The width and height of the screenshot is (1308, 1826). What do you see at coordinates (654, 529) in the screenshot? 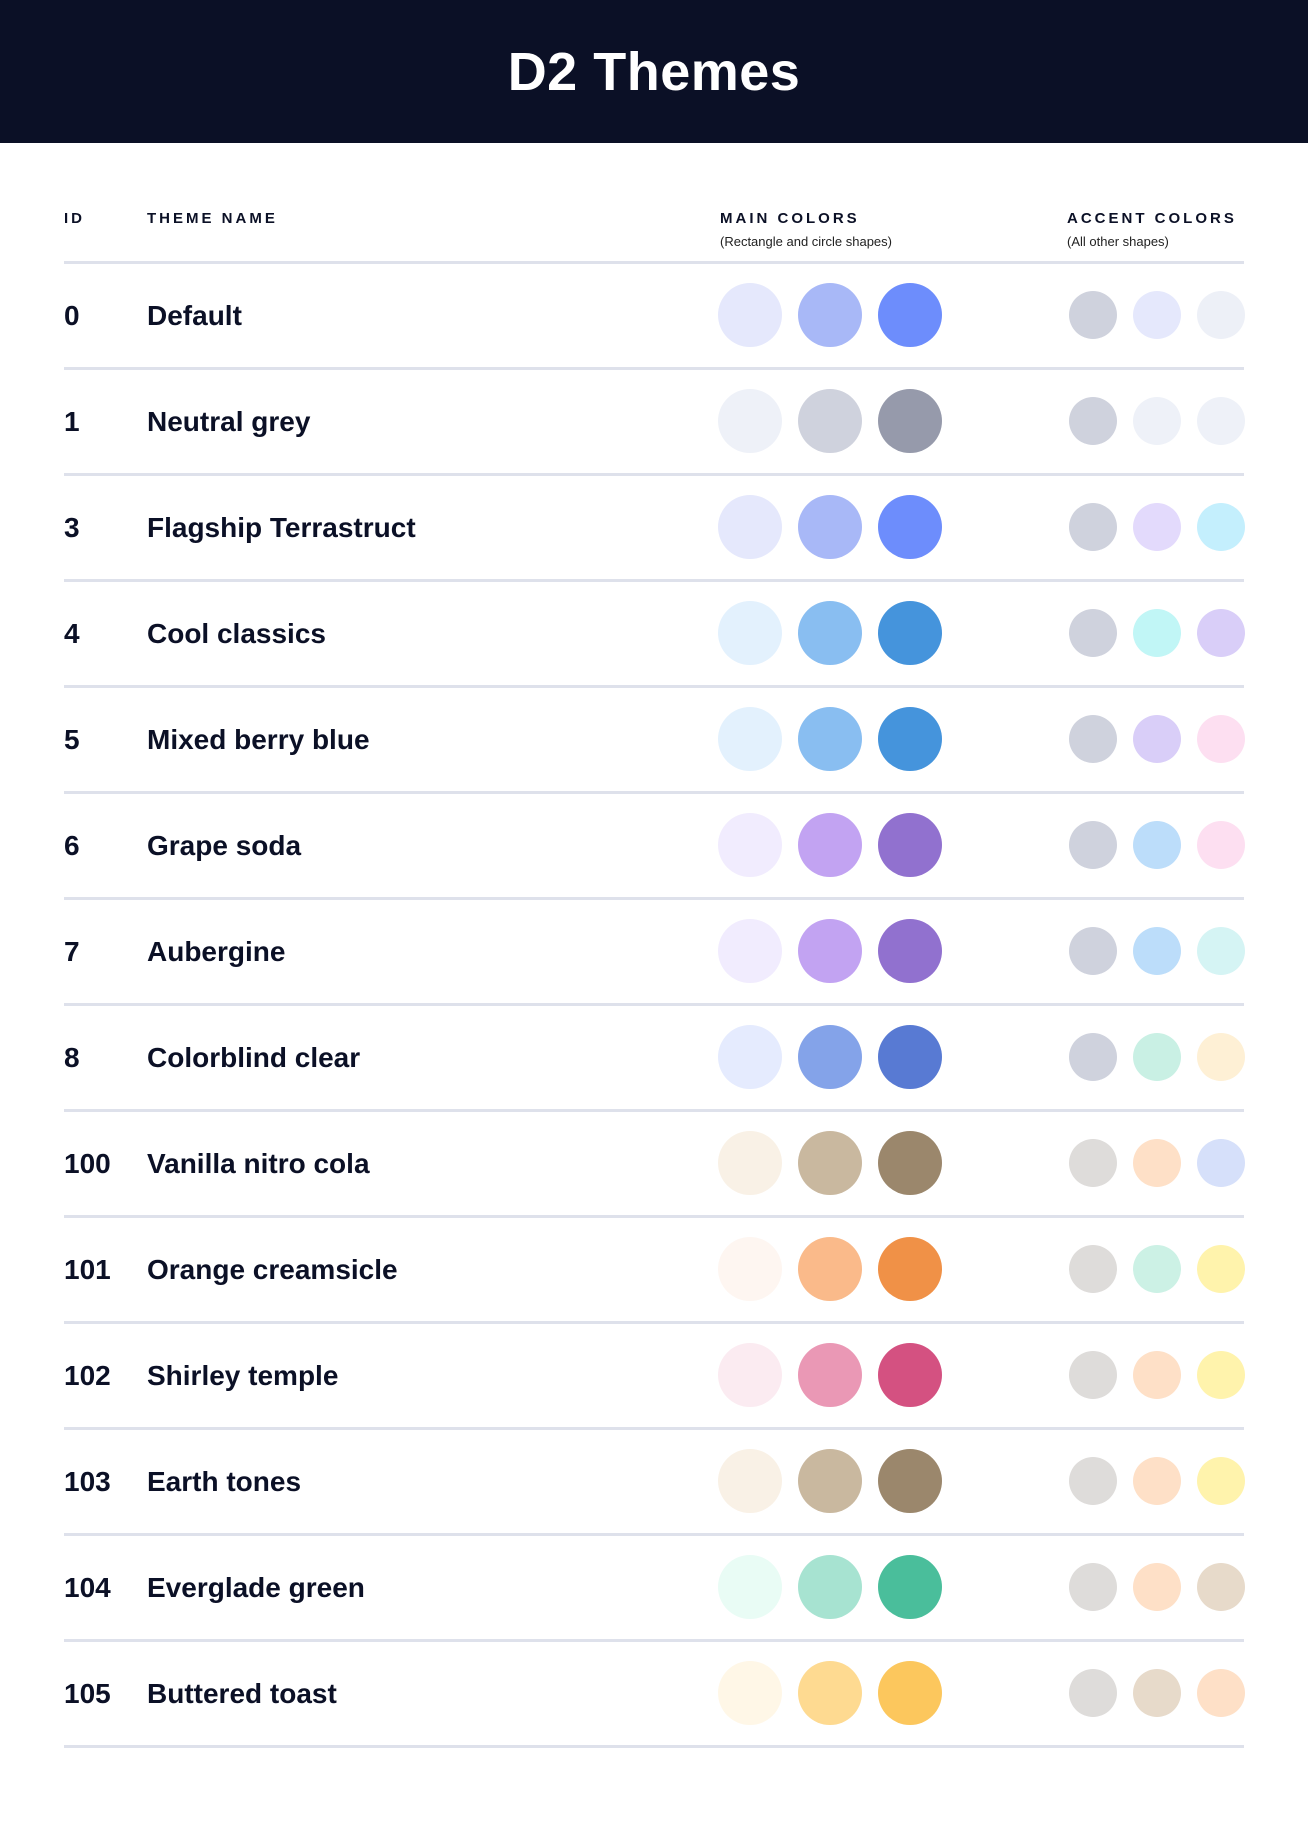
I see `table-row: 3 Flagship Terrastruct` at bounding box center [654, 529].